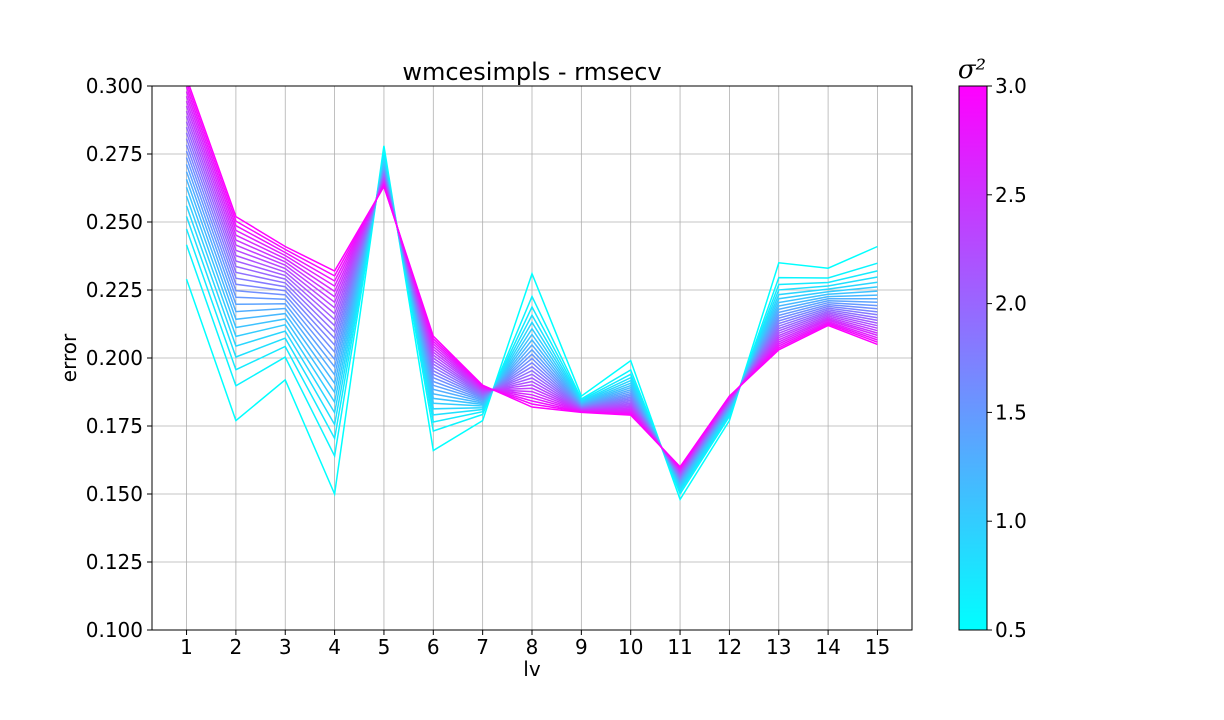 The width and height of the screenshot is (1224, 720). What do you see at coordinates (630, 647) in the screenshot?
I see `x-tick-label: 10` at bounding box center [630, 647].